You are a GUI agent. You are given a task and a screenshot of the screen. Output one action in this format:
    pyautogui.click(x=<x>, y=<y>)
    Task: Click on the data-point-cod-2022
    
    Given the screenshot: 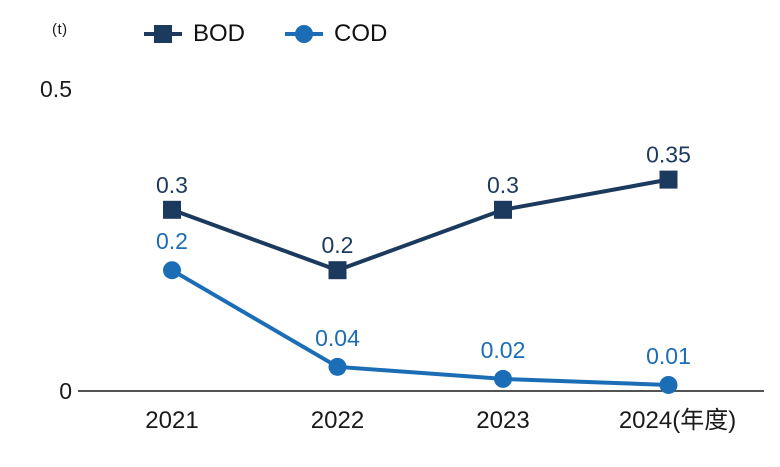 What is the action you would take?
    pyautogui.click(x=337, y=366)
    